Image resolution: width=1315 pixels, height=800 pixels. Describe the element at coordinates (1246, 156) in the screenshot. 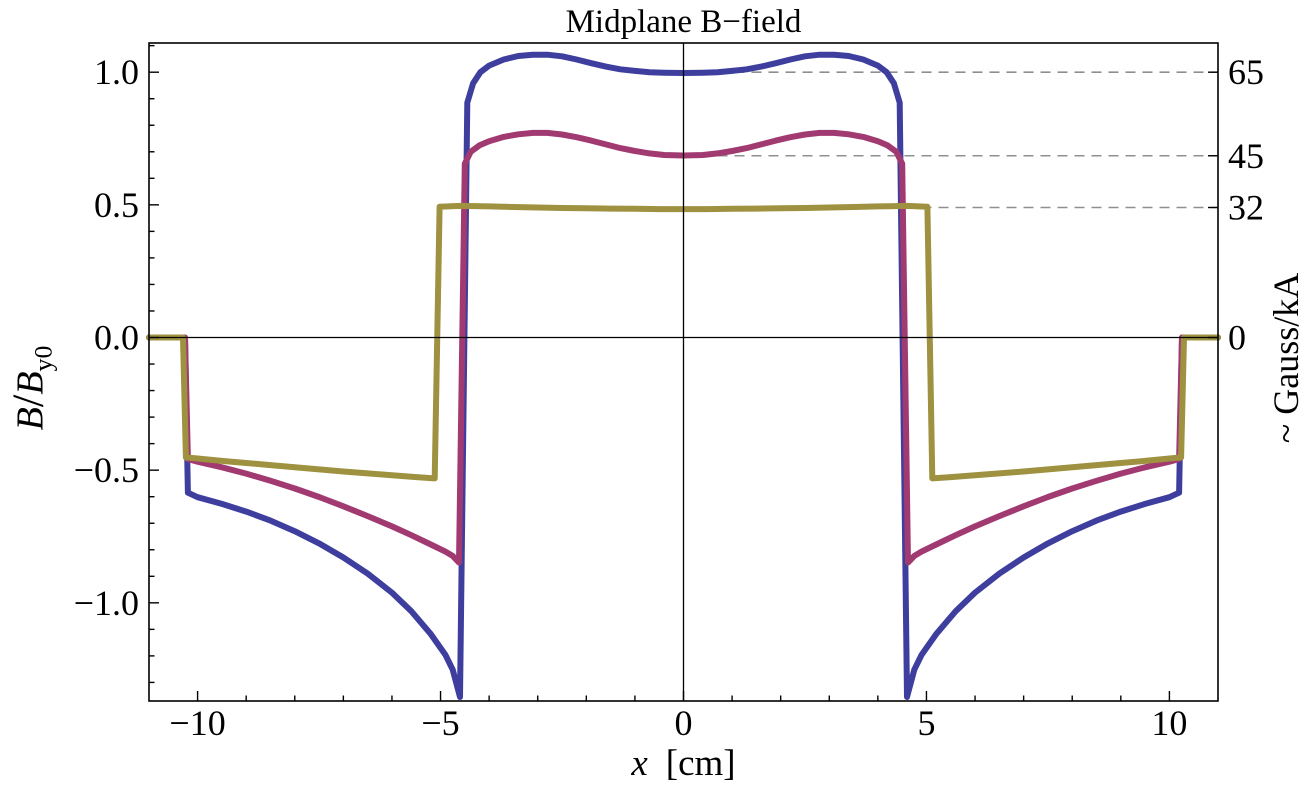

I see `right-tick-label: 45` at that location.